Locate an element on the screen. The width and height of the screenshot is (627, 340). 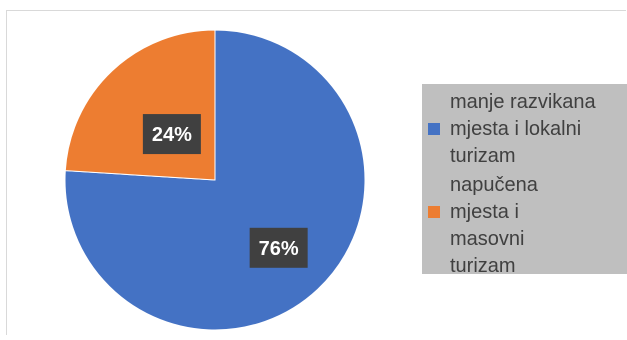
legend-swatch-lokalni is located at coordinates (434, 129).